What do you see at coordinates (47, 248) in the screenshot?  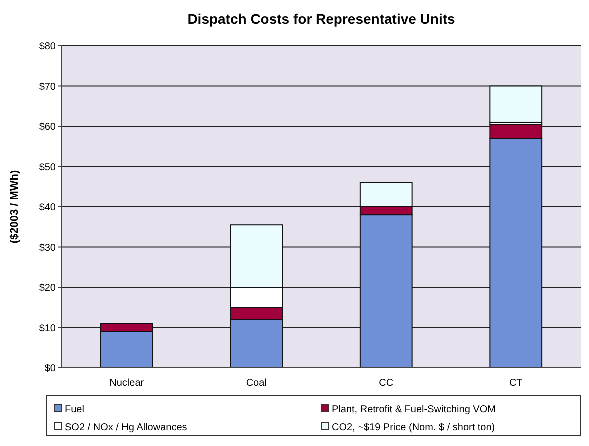 I see `y-tick-label: $30` at bounding box center [47, 248].